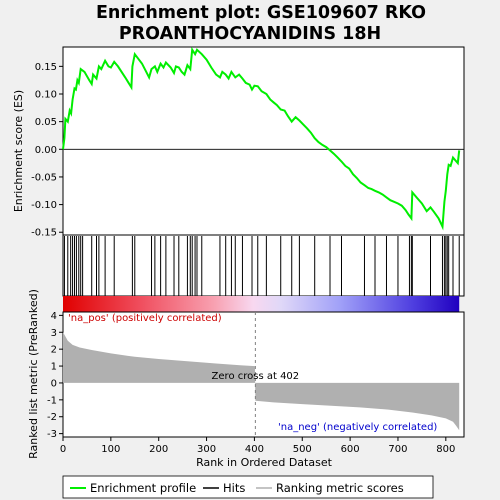 Image resolution: width=500 pixels, height=500 pixels. Describe the element at coordinates (248, 487) in the screenshot. I see `legend-box` at that location.